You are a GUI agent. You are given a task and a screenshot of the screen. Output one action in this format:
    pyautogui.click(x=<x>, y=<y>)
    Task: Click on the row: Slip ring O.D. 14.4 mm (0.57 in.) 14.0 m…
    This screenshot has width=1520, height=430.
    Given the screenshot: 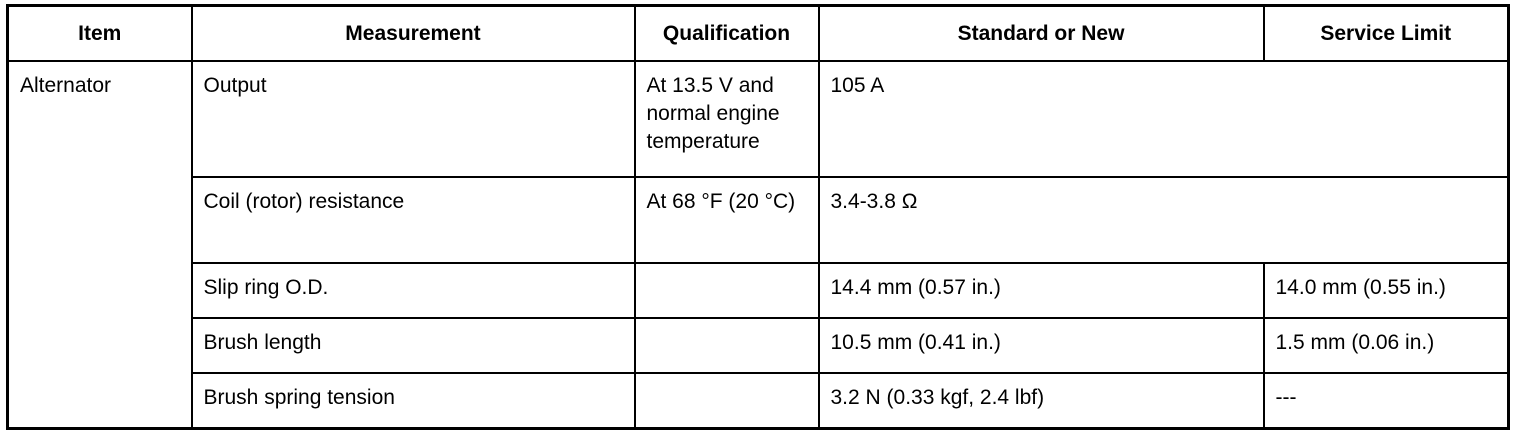 What is the action you would take?
    pyautogui.click(x=759, y=290)
    